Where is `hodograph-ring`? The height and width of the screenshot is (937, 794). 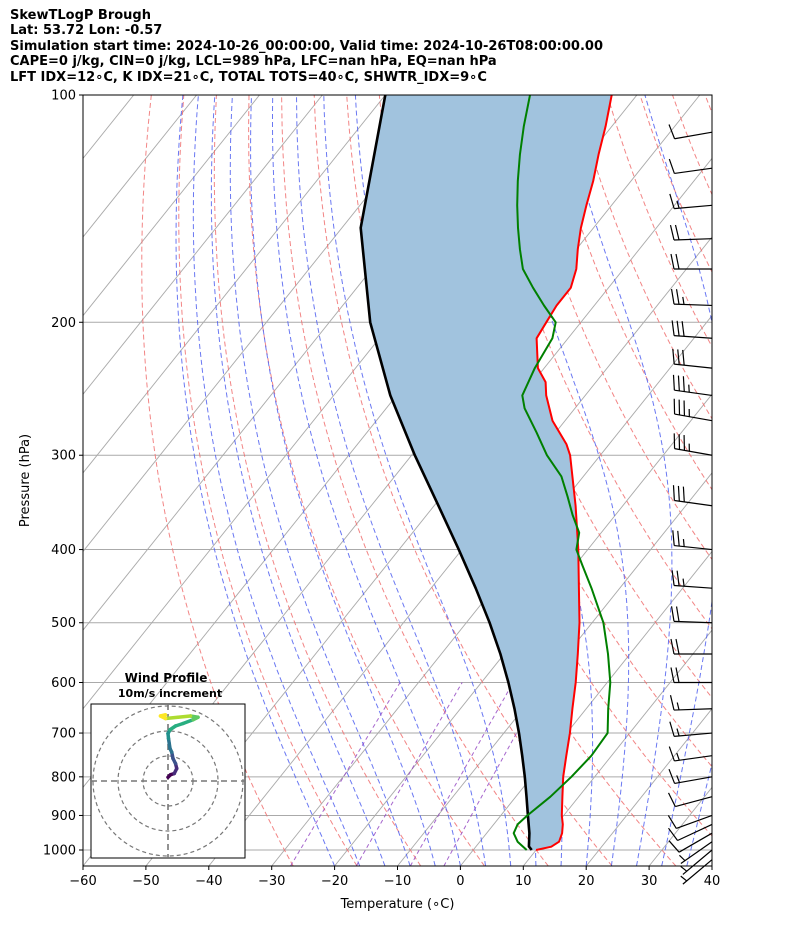 hodograph-ring is located at coordinates (168, 781).